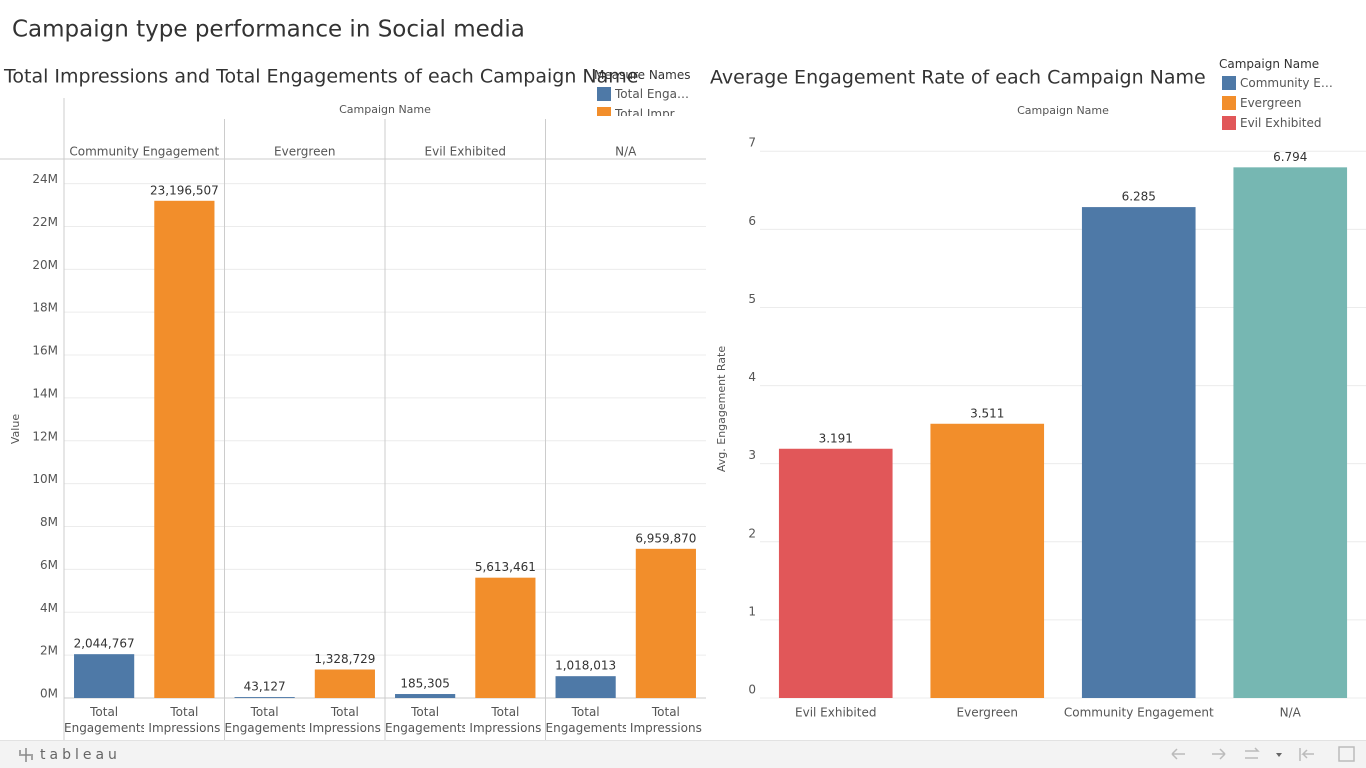 The image size is (1366, 768). Describe the element at coordinates (45, 393) in the screenshot. I see `y-tick-label: 14M` at that location.